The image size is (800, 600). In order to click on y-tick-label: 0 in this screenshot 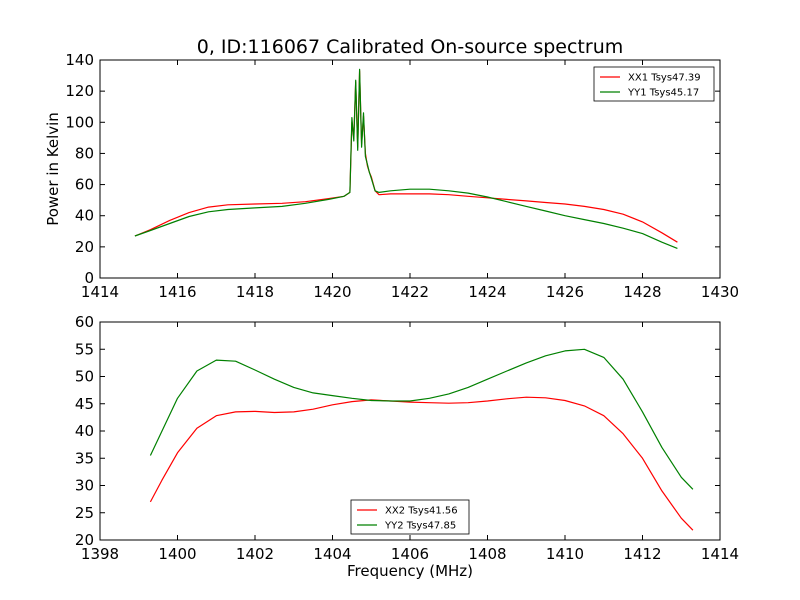, I will do `click(89, 278)`.